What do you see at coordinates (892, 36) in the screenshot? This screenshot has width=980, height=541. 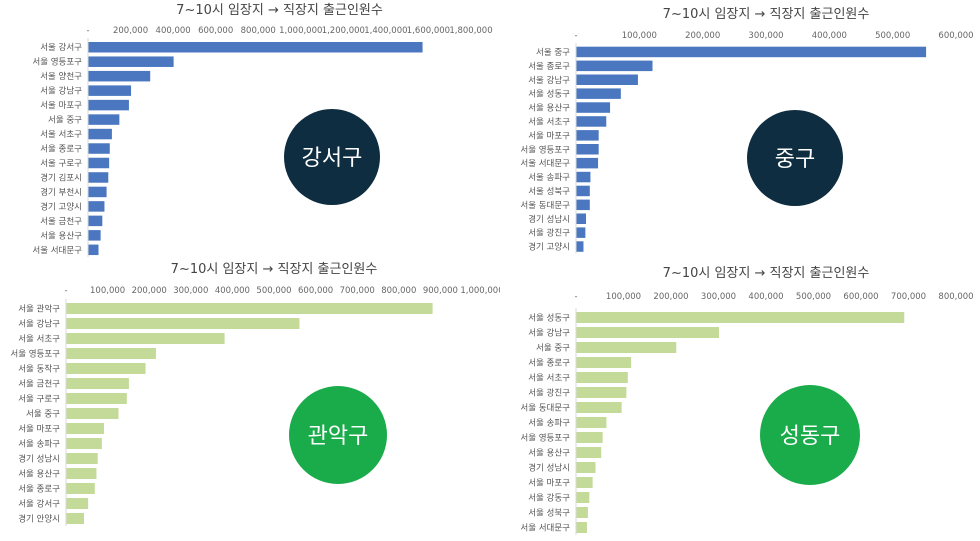 I see `x-tick-label: 500,000` at bounding box center [892, 36].